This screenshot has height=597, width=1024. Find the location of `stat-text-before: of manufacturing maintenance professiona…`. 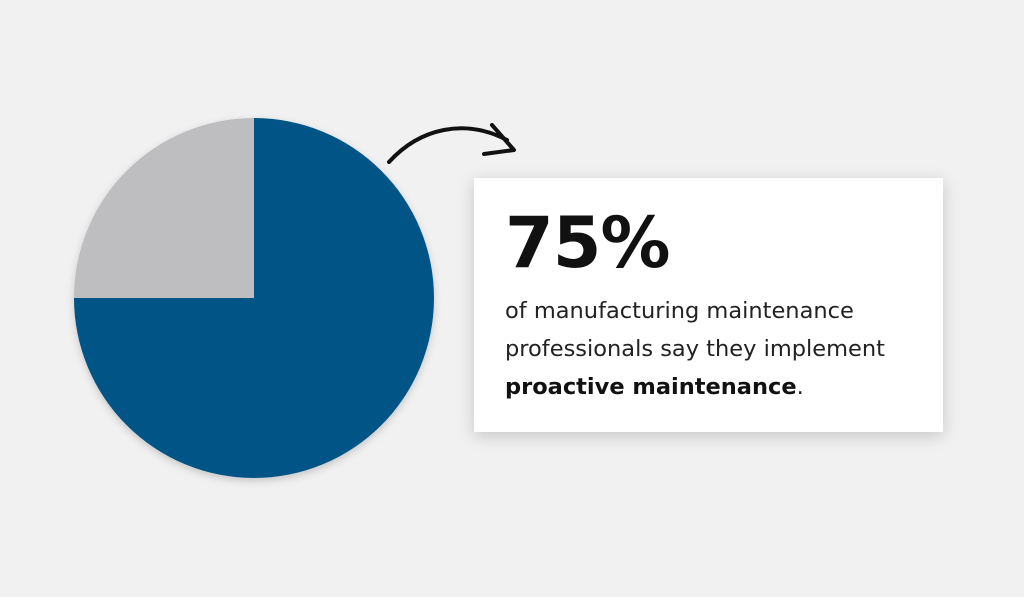

stat-text-before: of manufacturing maintenance professiona… is located at coordinates (695, 330).